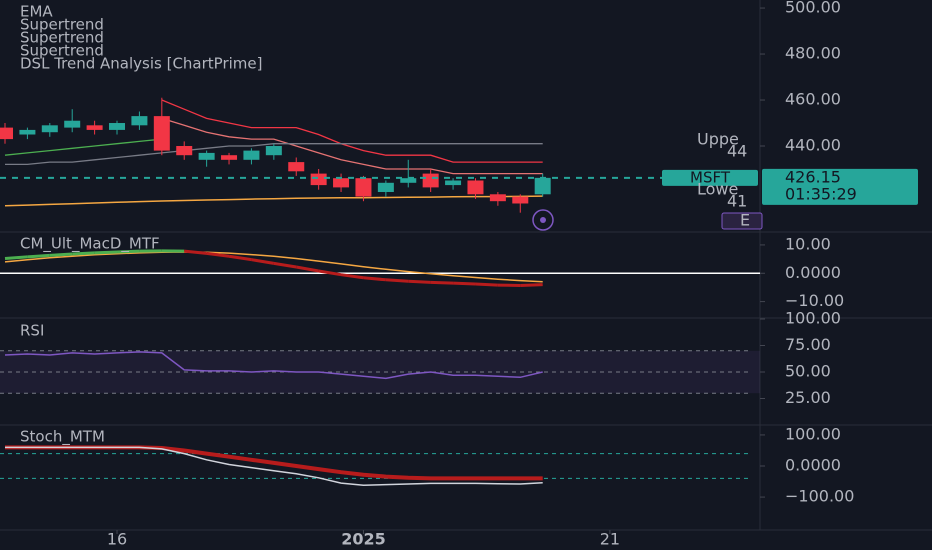 This screenshot has height=550, width=932. What do you see at coordinates (90, 244) in the screenshot?
I see `pane-title: CM_Ult_MacD_MTF` at bounding box center [90, 244].